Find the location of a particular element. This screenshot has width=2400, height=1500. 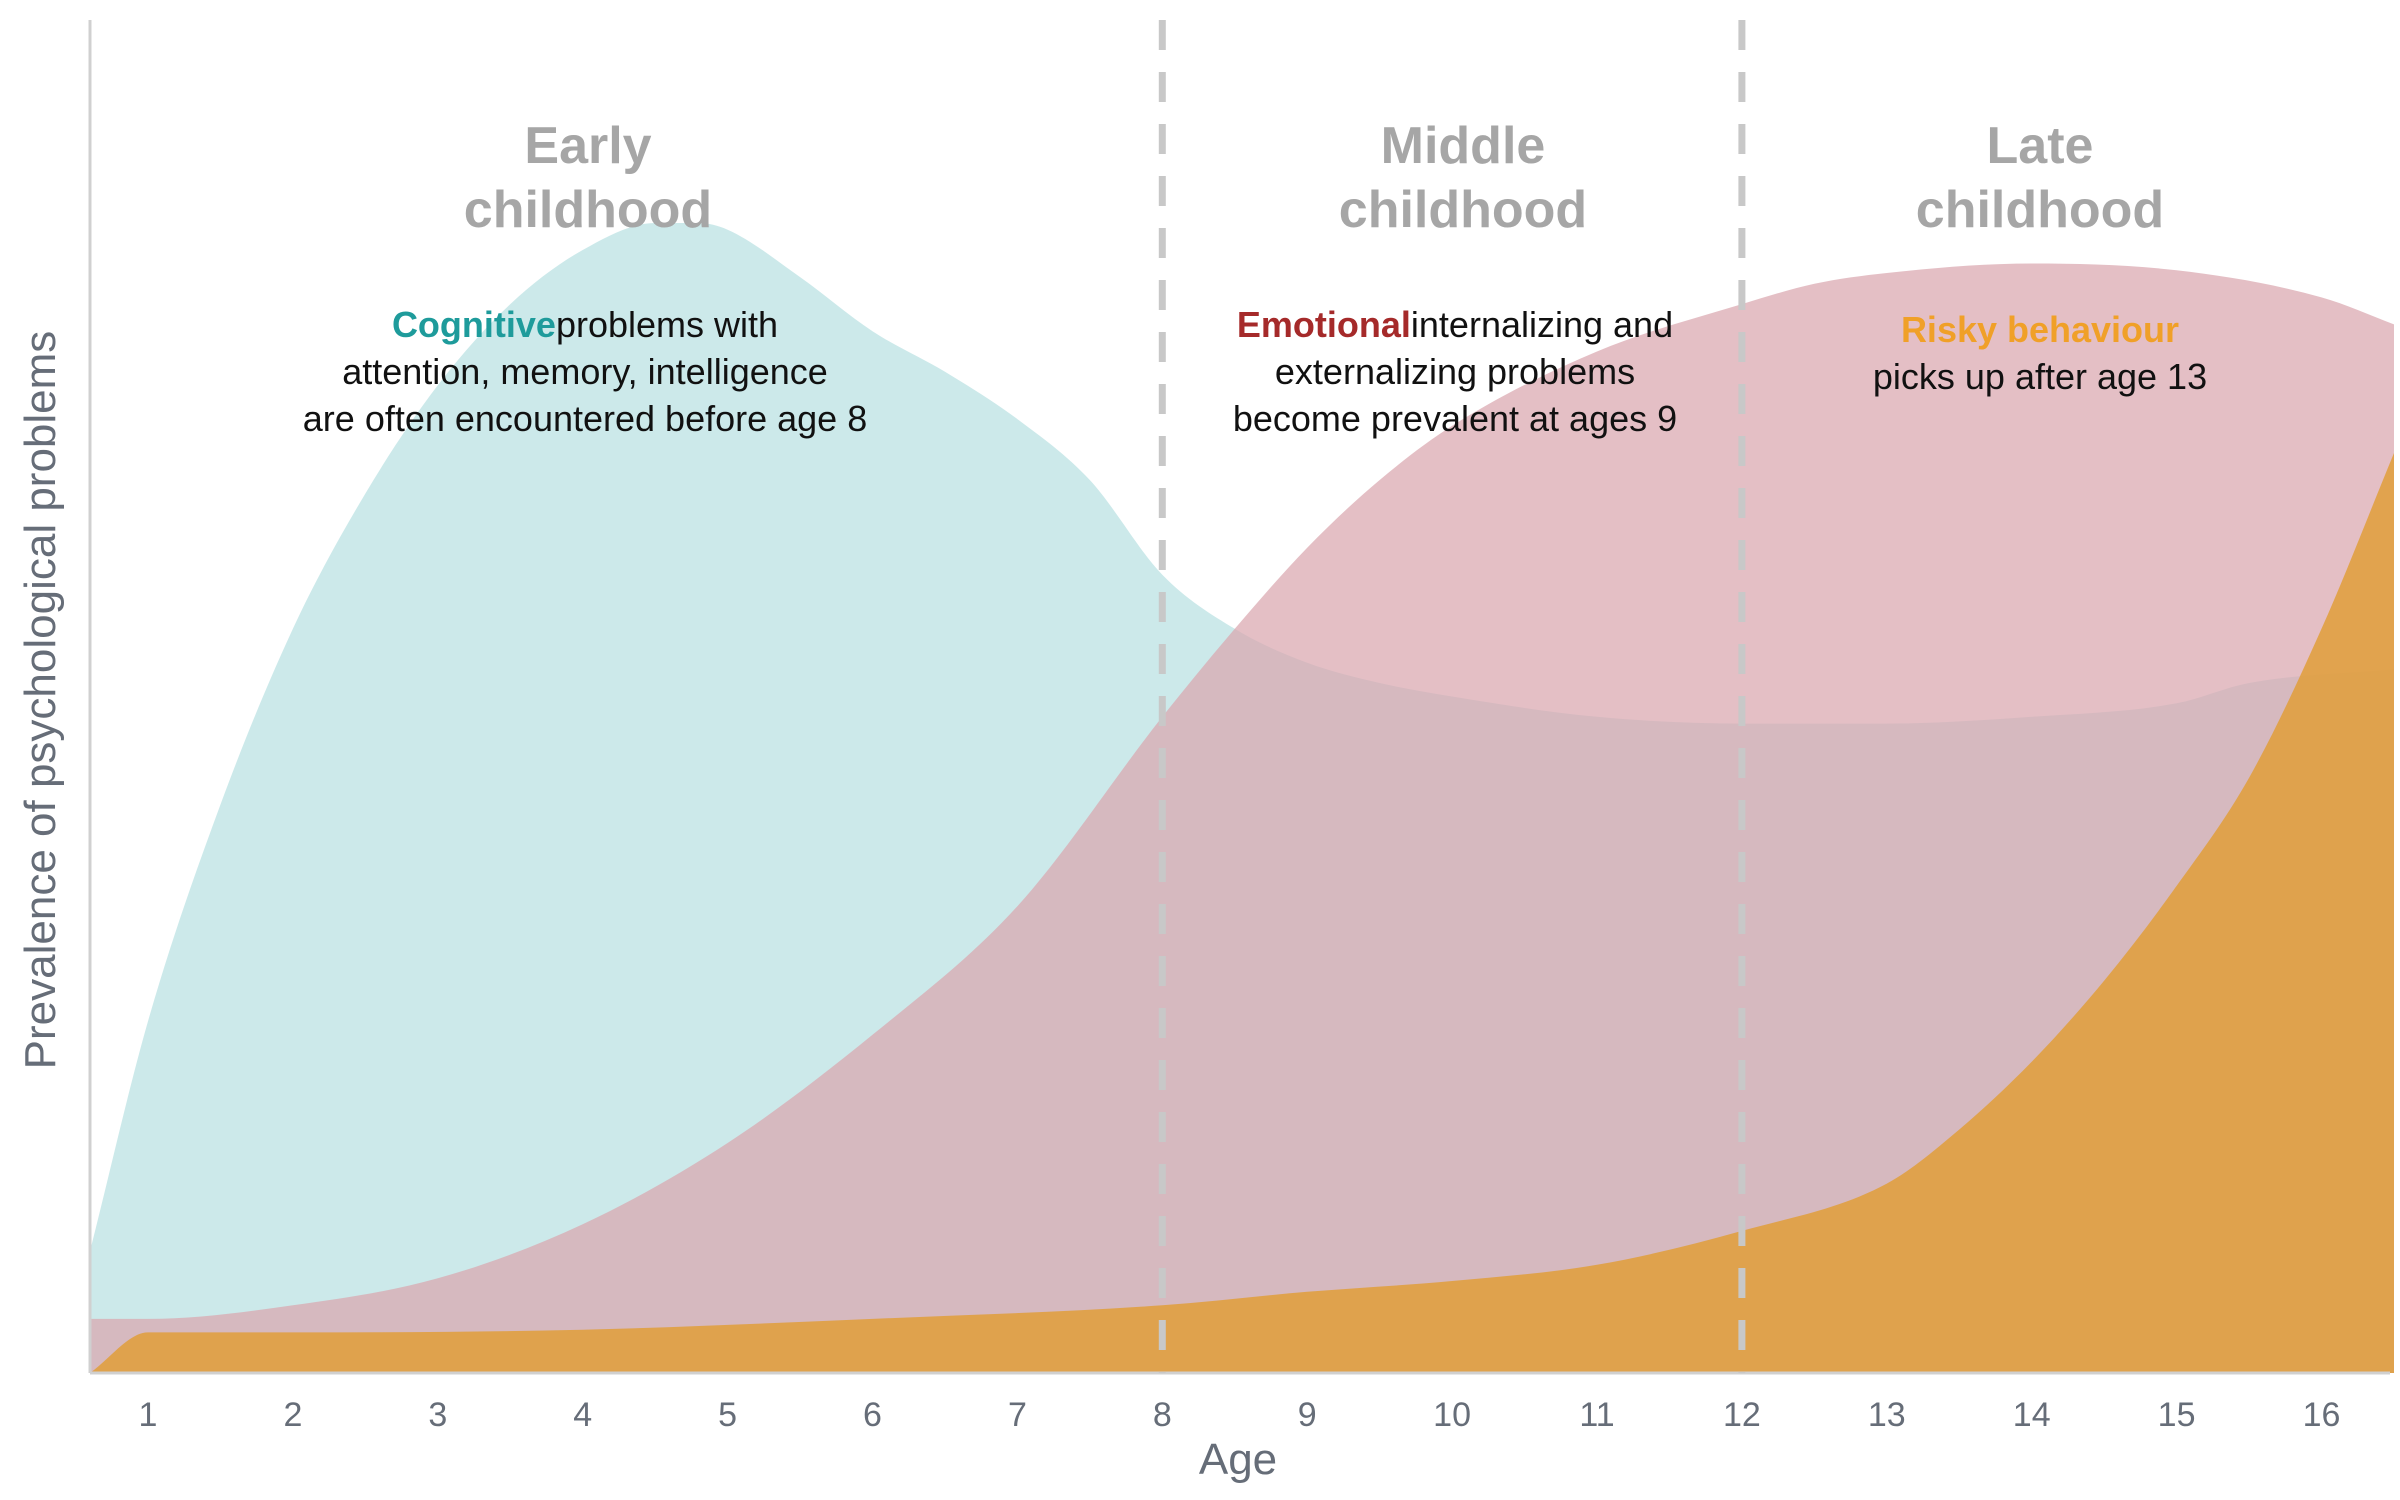

stage-title-line1: Early is located at coordinates (587, 146).